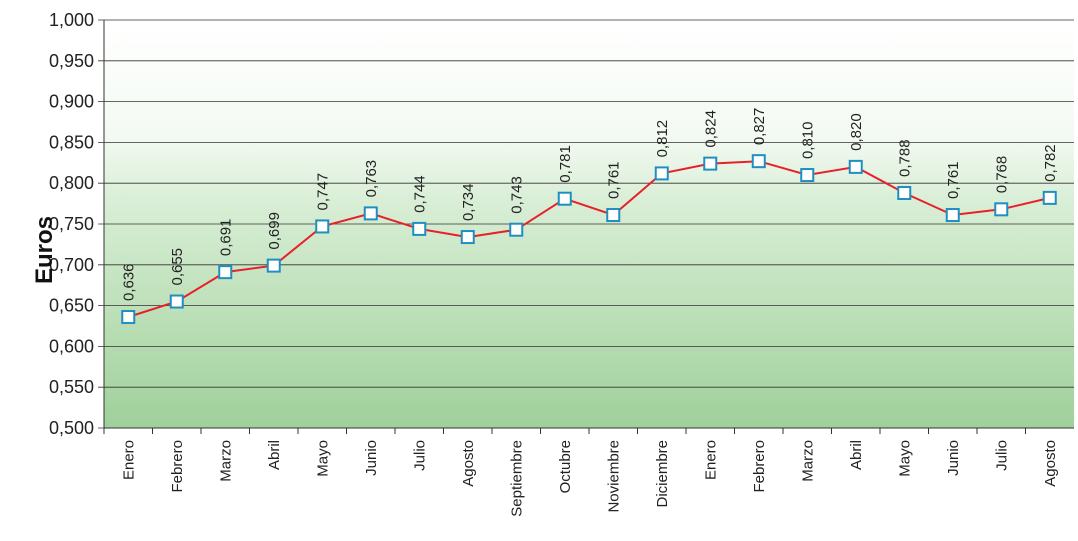 This screenshot has width=1078, height=541. What do you see at coordinates (565, 164) in the screenshot?
I see `data-label: 0,781` at bounding box center [565, 164].